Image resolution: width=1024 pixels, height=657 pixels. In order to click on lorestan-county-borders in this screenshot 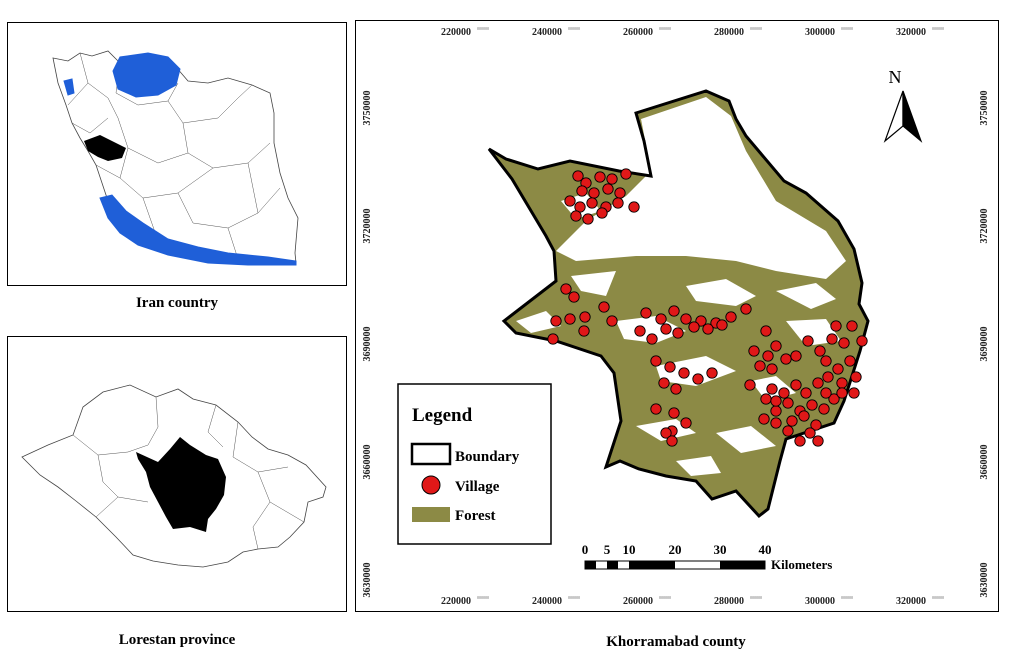, I will do `click(188, 473)`.